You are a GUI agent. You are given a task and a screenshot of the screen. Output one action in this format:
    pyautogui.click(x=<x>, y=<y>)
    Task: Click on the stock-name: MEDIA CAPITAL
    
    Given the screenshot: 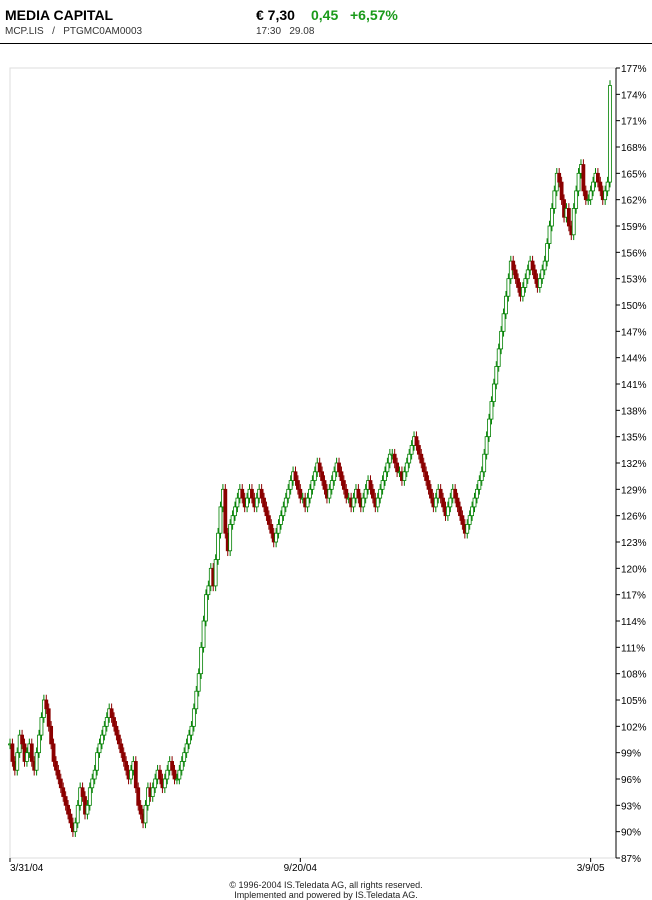 What is the action you would take?
    pyautogui.click(x=59, y=15)
    